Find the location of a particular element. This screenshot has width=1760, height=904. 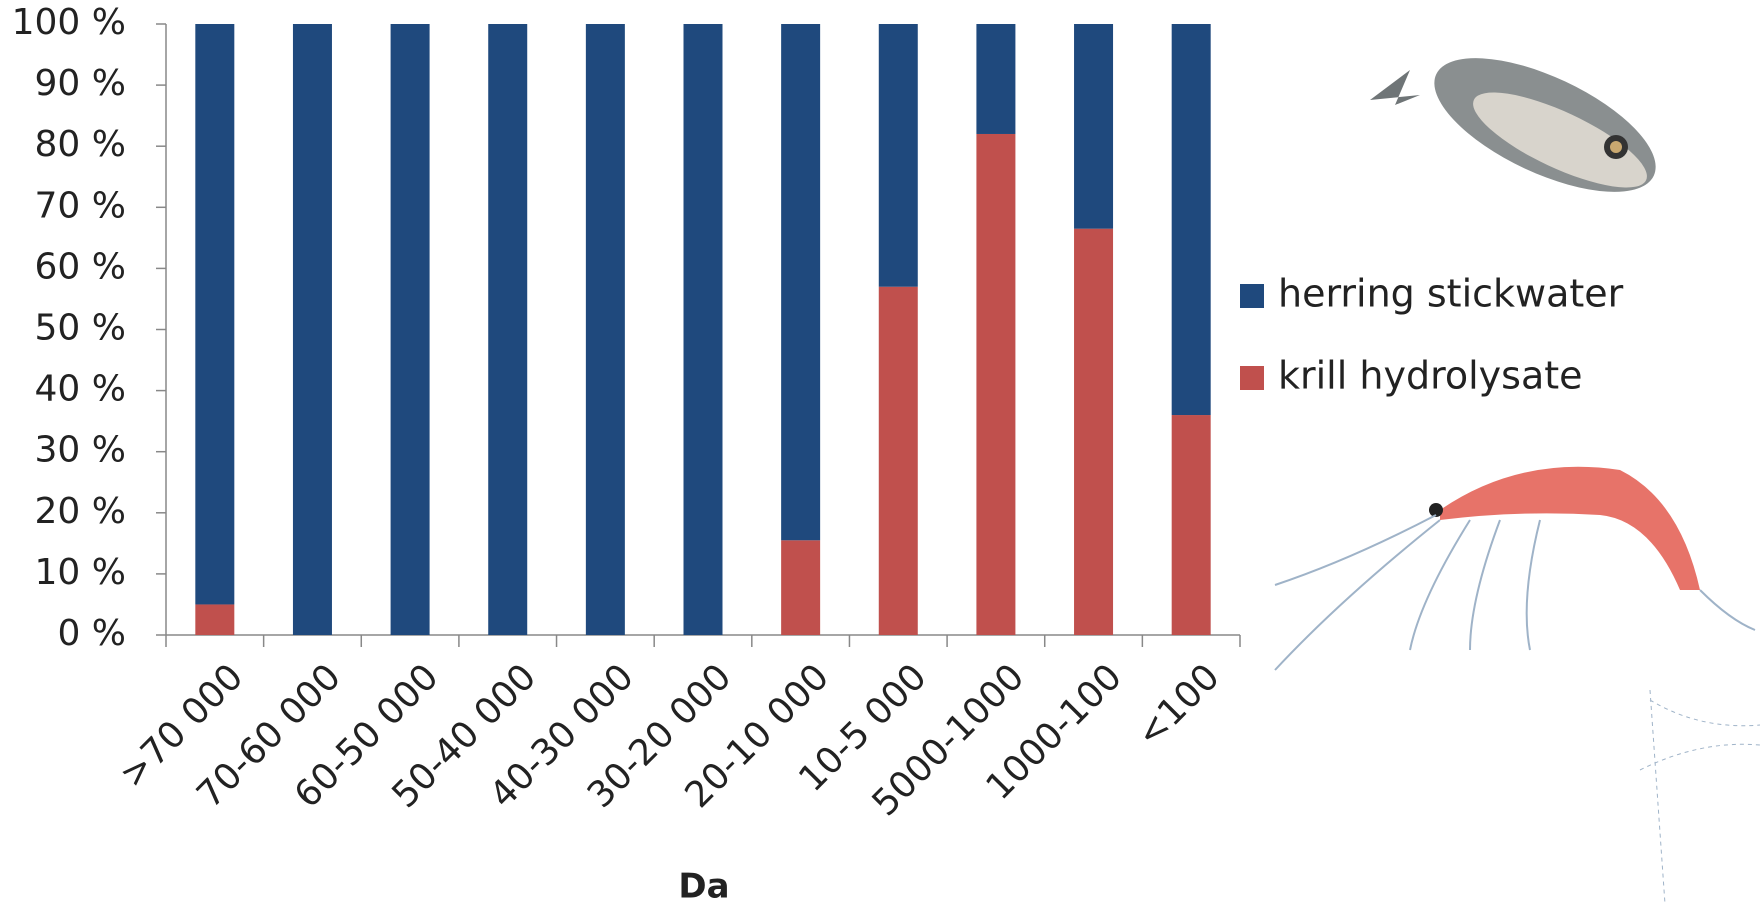

y-tick-label: 60 % is located at coordinates (80, 266).